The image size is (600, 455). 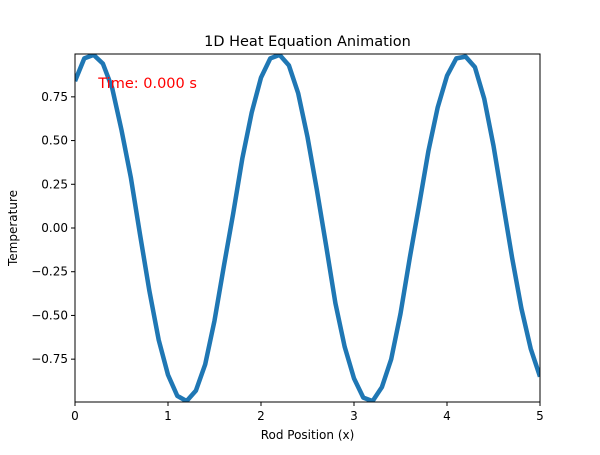 What do you see at coordinates (540, 416) in the screenshot?
I see `x-tick-label: 5` at bounding box center [540, 416].